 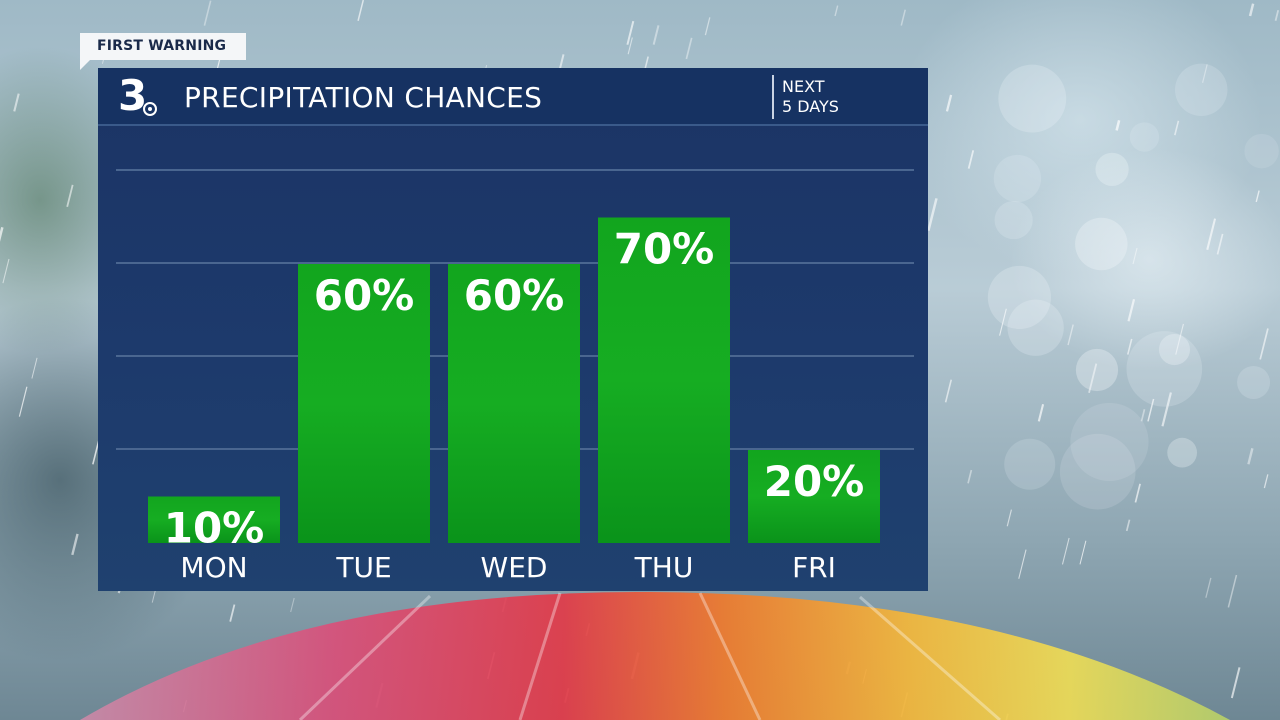 What do you see at coordinates (664, 249) in the screenshot?
I see `value-label-thu: 70%` at bounding box center [664, 249].